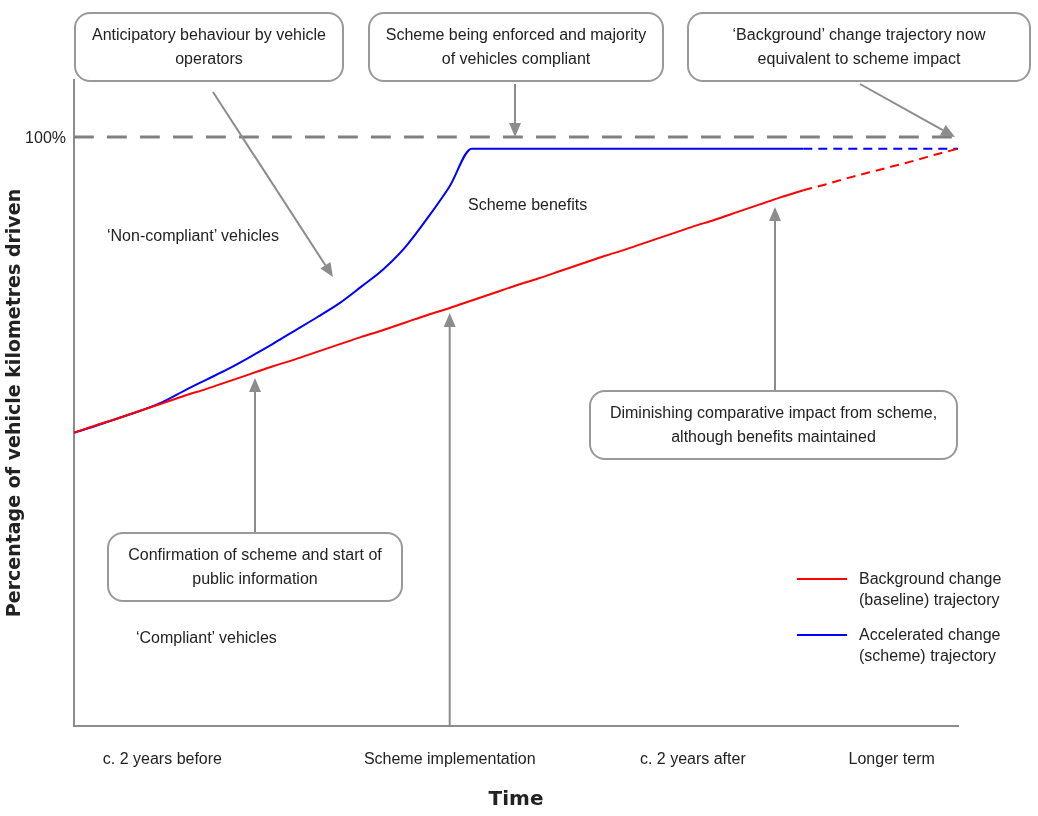 This screenshot has height=816, width=1038. Describe the element at coordinates (693, 759) in the screenshot. I see `x-tick-label: c. 2 years after` at that location.